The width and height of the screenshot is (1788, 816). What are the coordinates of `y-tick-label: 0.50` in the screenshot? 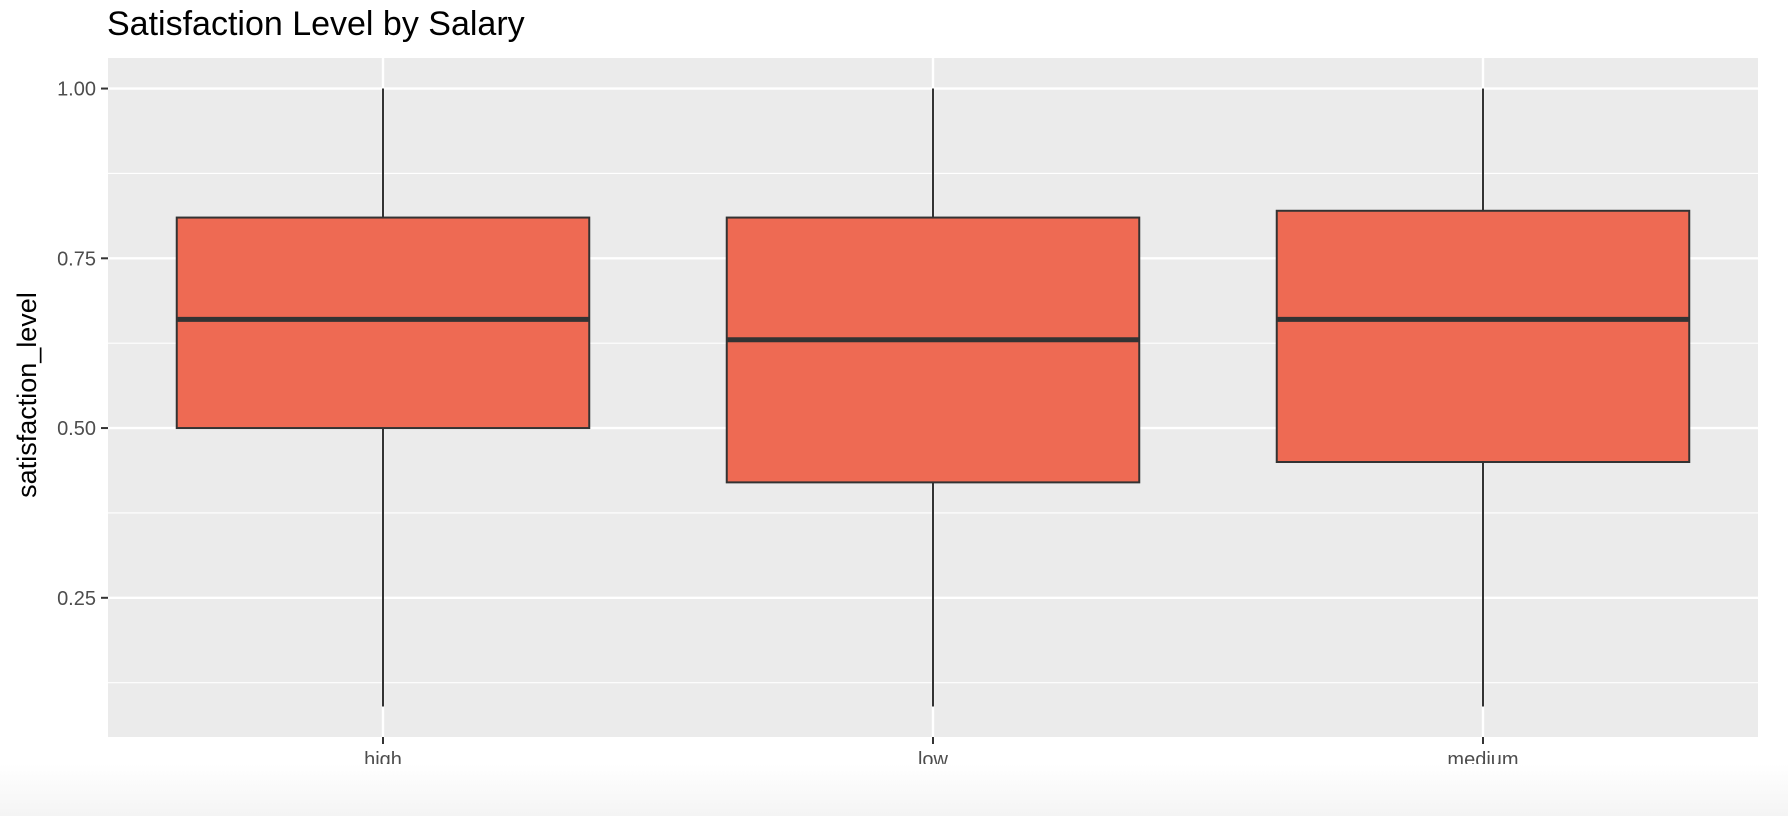 It's located at (76, 429).